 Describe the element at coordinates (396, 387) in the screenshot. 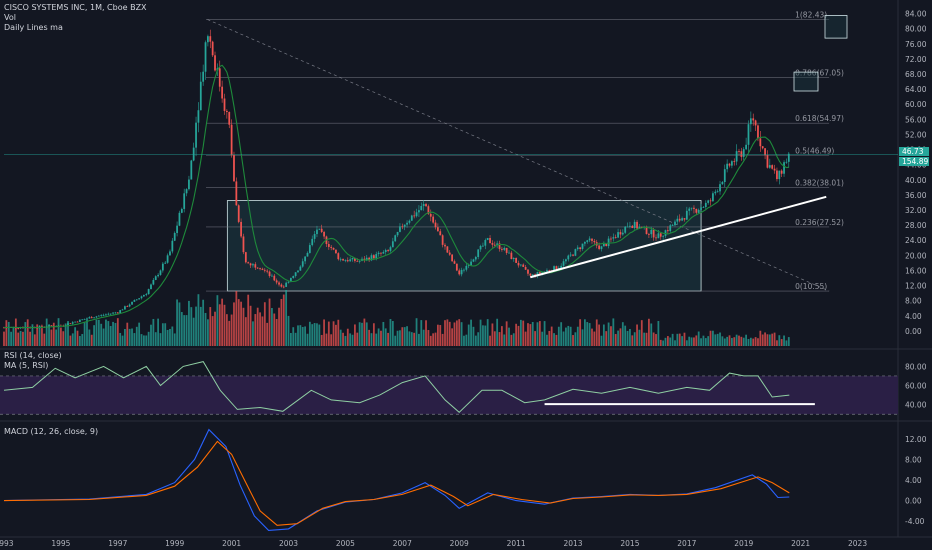

I see `rsi-line` at that location.